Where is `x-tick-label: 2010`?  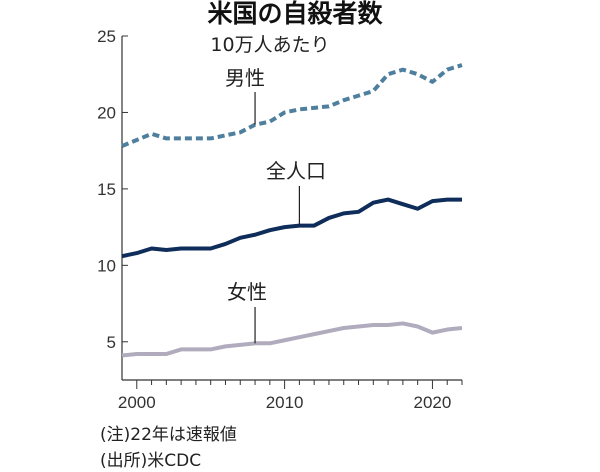
x-tick-label: 2010 is located at coordinates (285, 402).